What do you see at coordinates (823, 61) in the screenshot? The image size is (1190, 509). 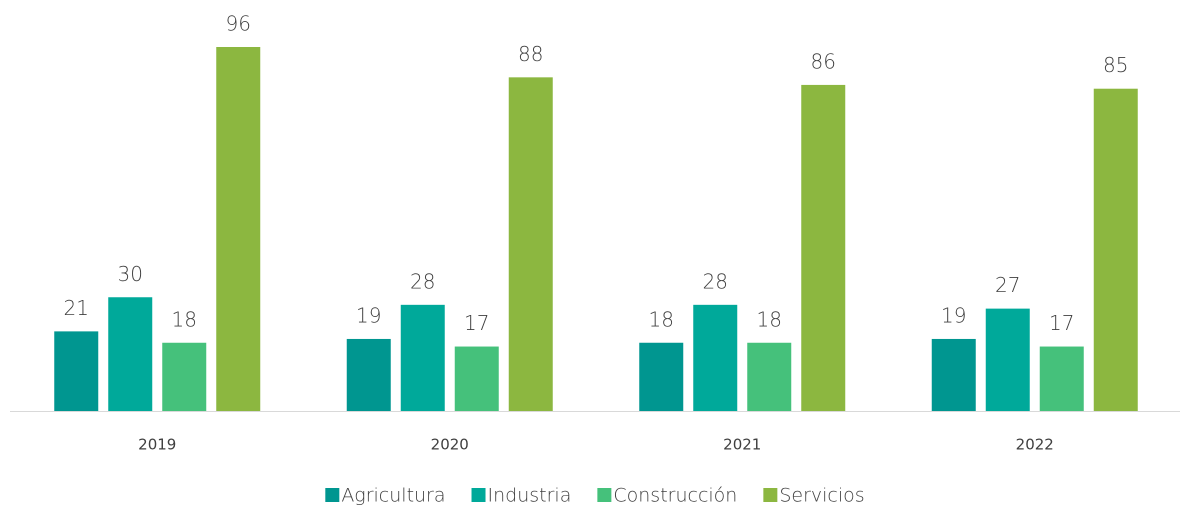 I see `data-label: 86` at bounding box center [823, 61].